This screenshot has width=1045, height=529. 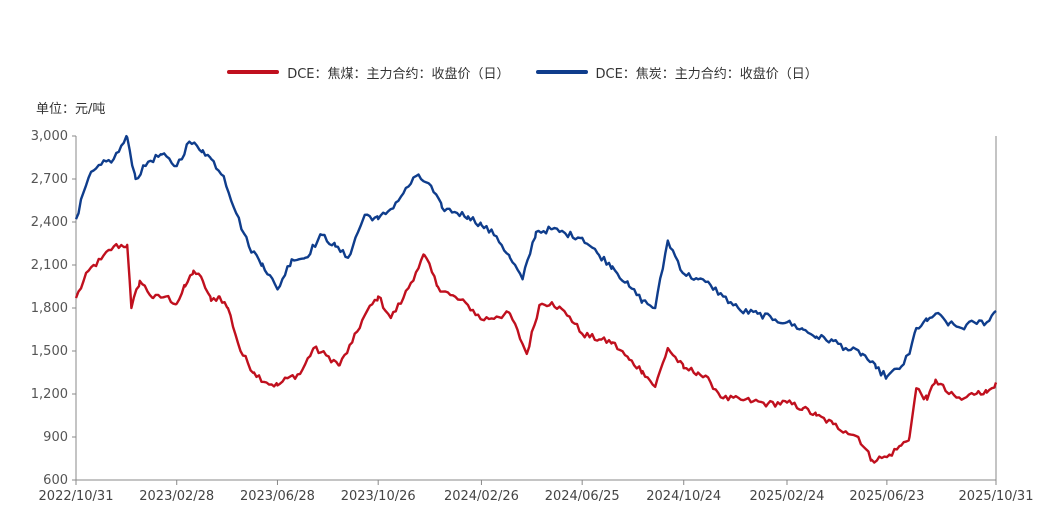 I want to click on x-tick-label: 2024/06/25, so click(x=582, y=496).